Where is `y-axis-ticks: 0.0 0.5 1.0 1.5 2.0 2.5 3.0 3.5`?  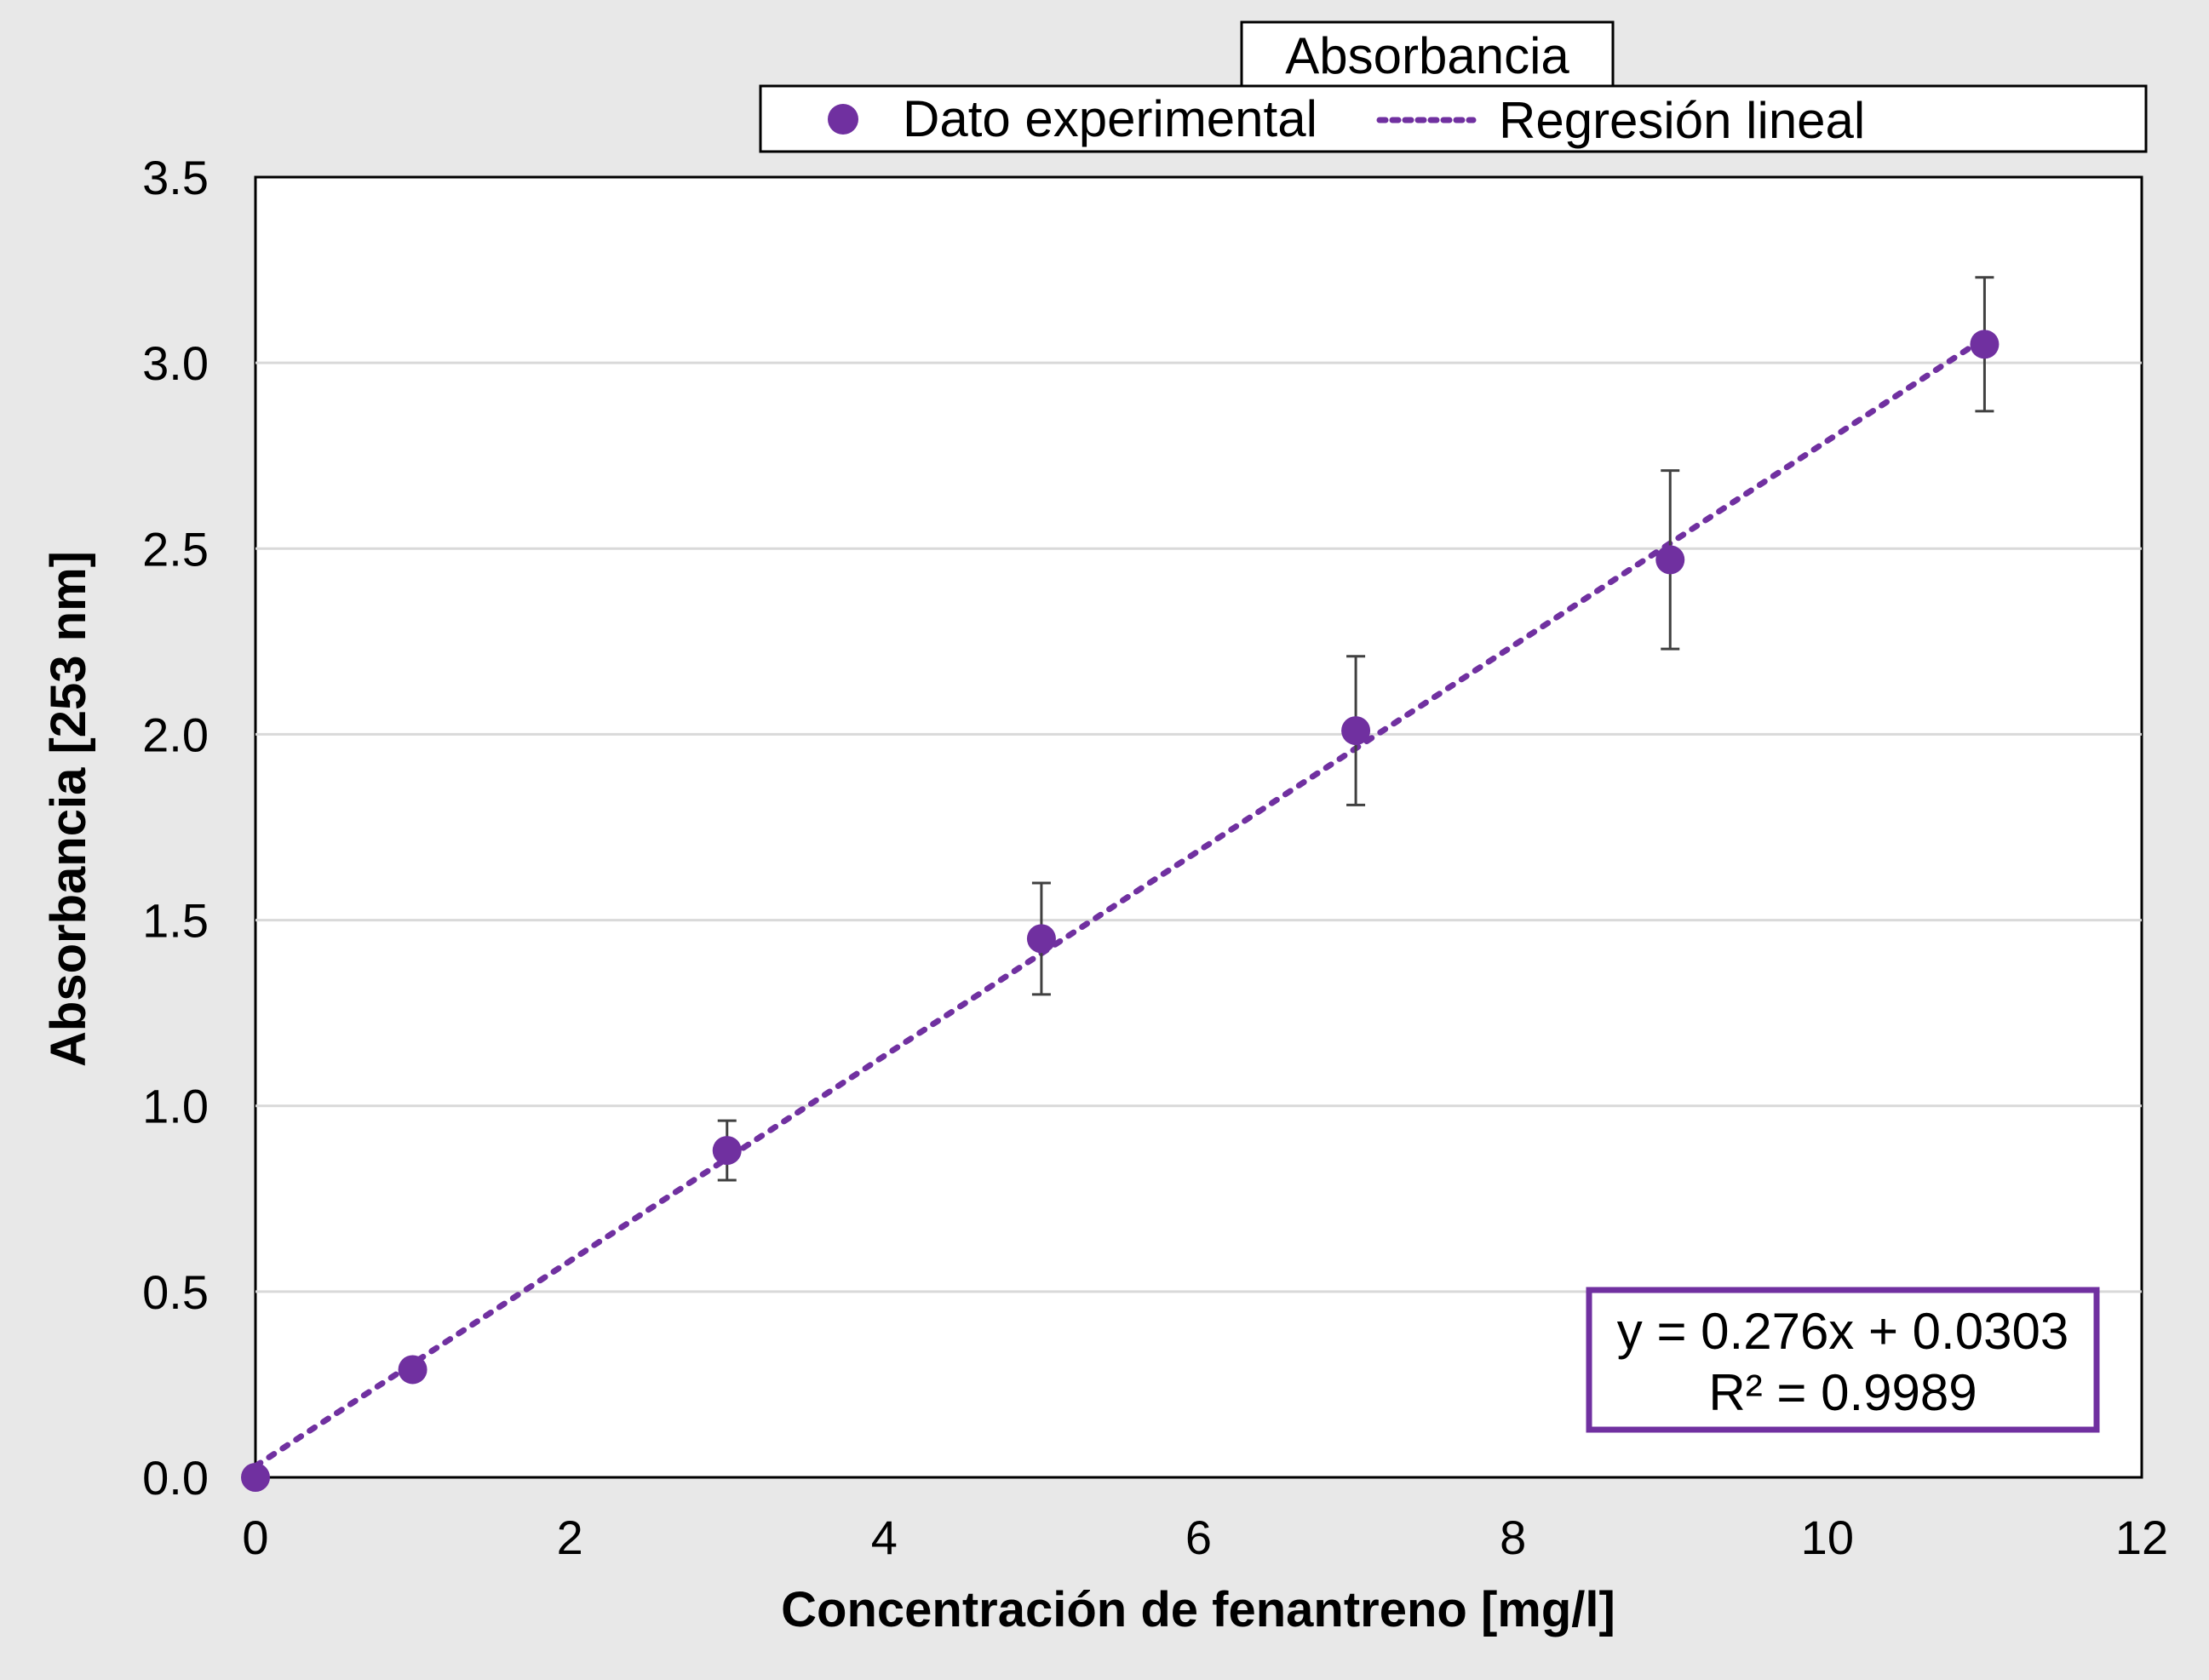 y-axis-ticks: 0.0 0.5 1.0 1.5 2.0 2.5 3.0 3.5 is located at coordinates (175, 828).